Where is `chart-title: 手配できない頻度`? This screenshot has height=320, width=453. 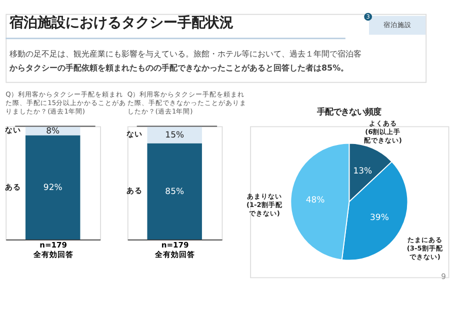
chart-title: 手配できない頻度 is located at coordinates (349, 112).